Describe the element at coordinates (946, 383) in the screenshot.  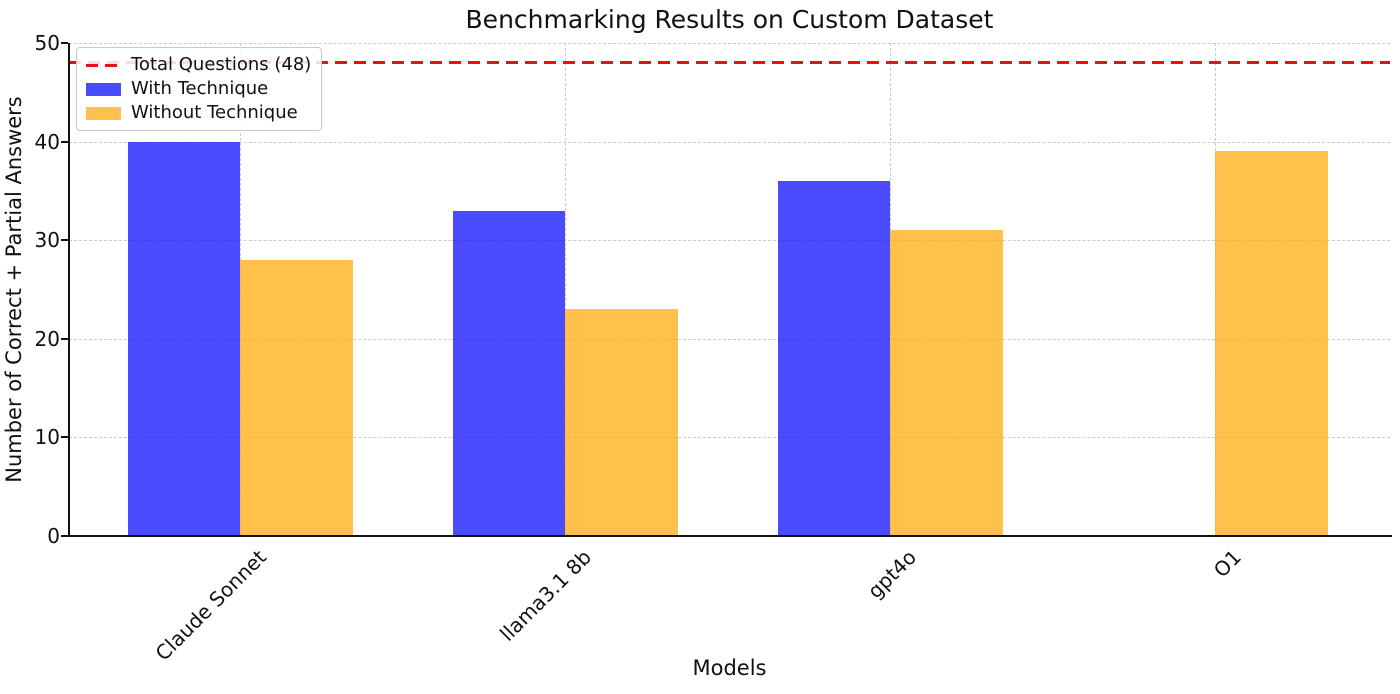
I see `bar-without-technique-gpt4o` at that location.